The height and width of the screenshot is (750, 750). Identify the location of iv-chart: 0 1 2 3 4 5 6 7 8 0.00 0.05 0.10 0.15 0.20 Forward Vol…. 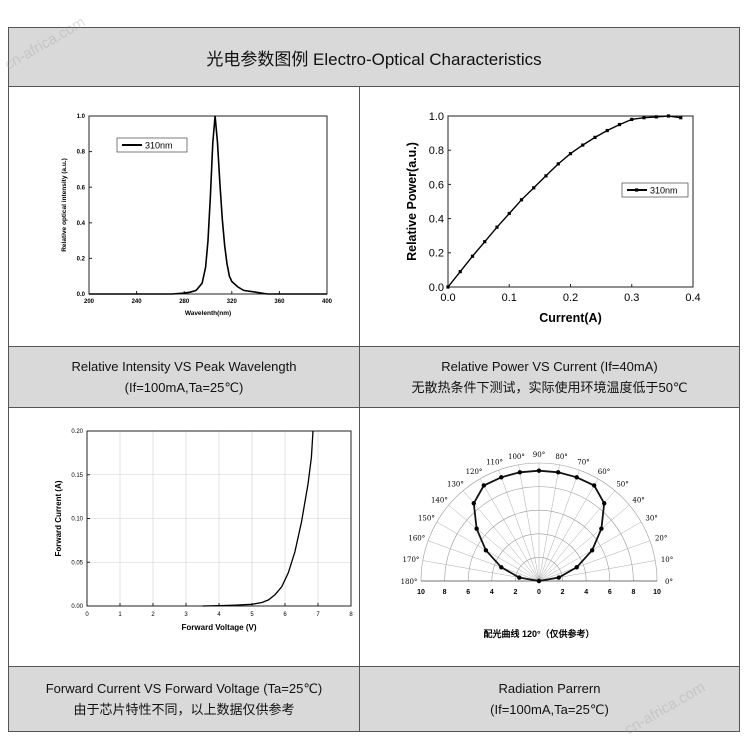
(203, 530).